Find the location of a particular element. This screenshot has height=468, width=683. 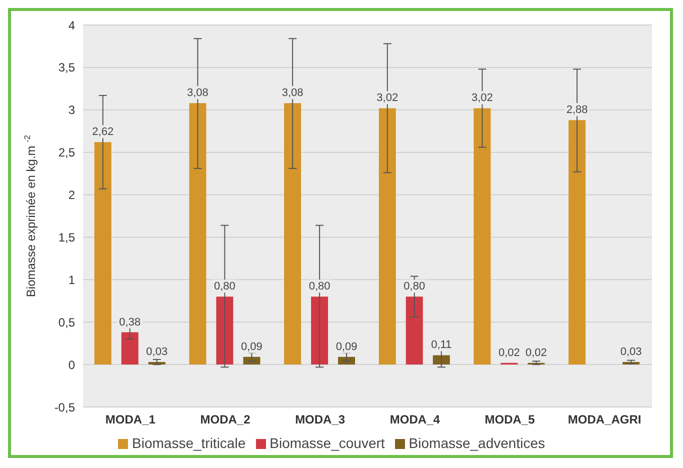

y-tick-label: 3,5 is located at coordinates (67, 67).